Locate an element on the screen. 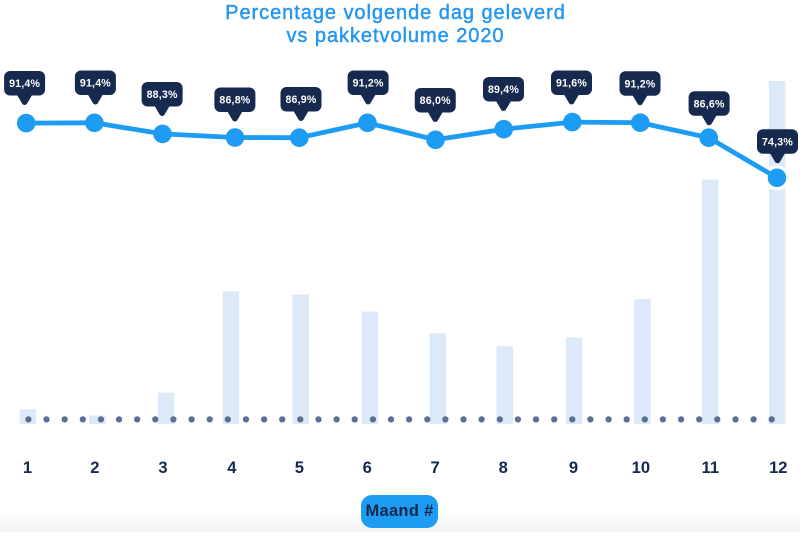 The image size is (800, 537). svg-text: 86,9% is located at coordinates (300, 100).